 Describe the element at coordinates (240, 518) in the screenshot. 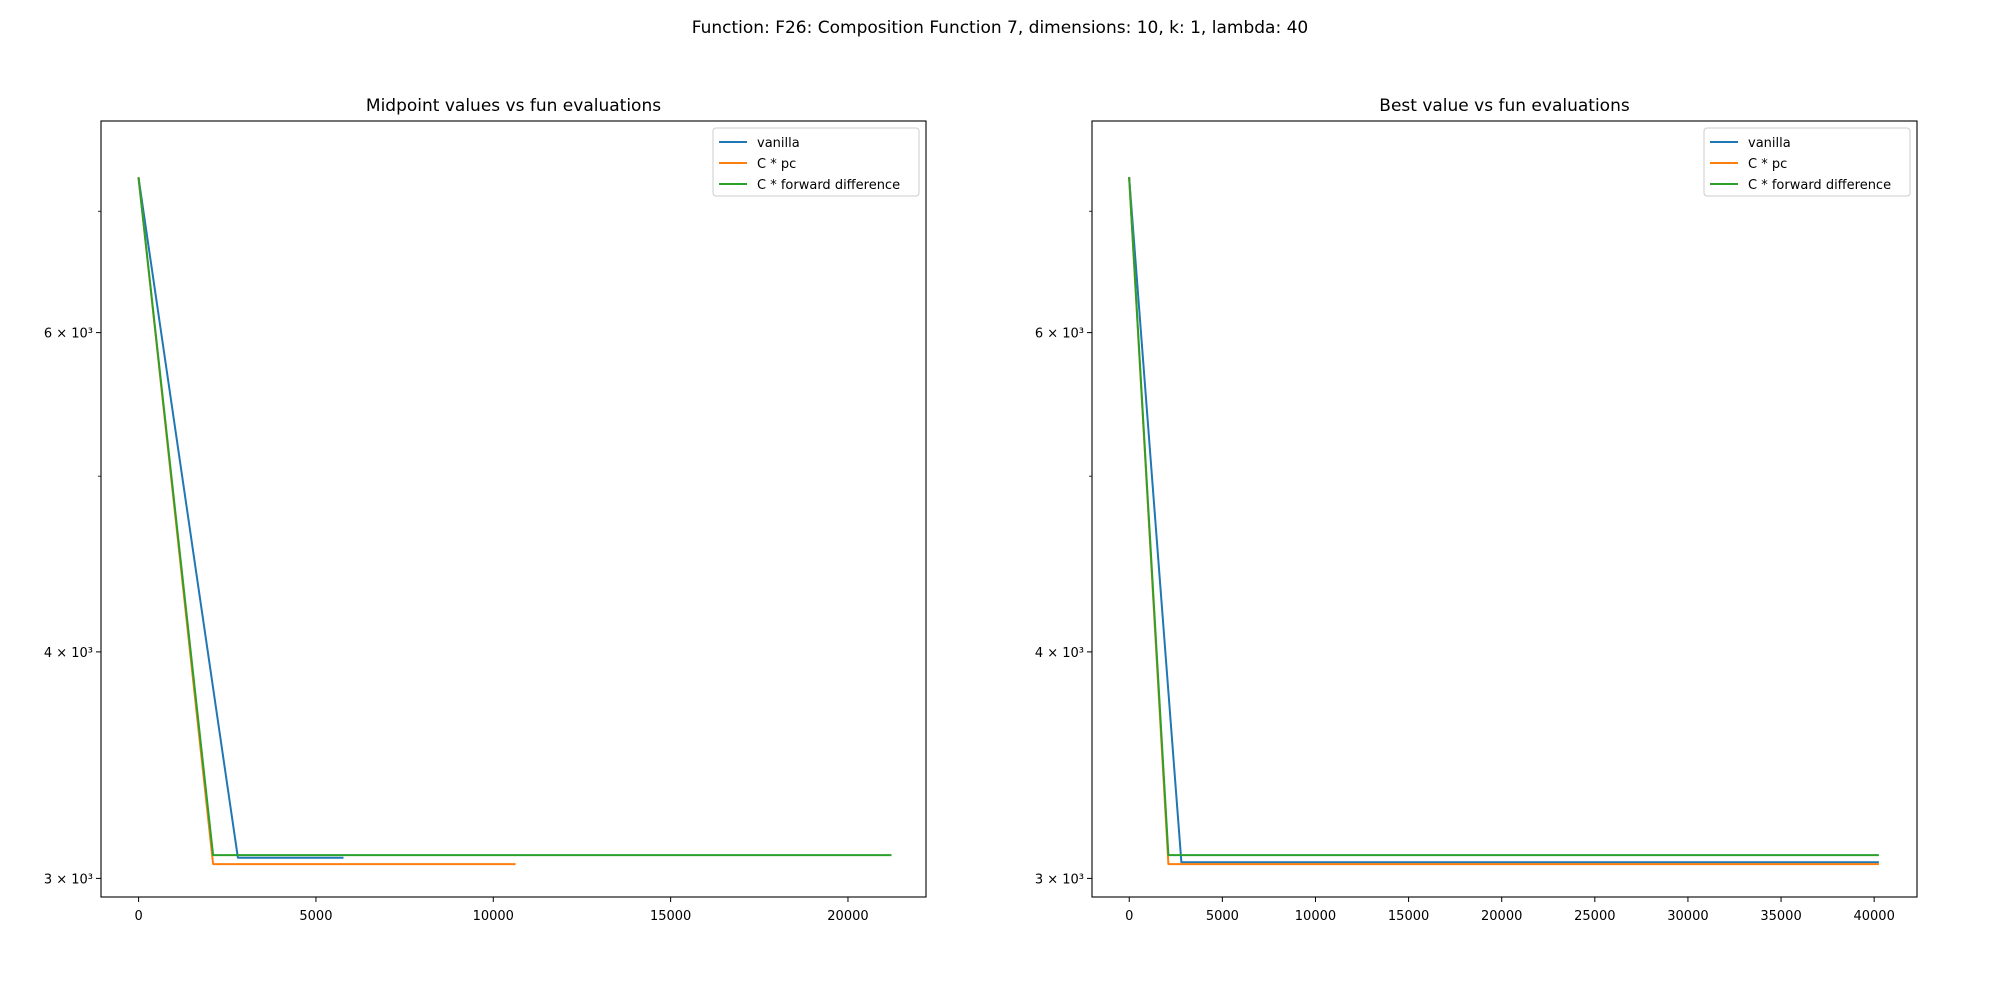

I see `series-line-vanilla` at that location.